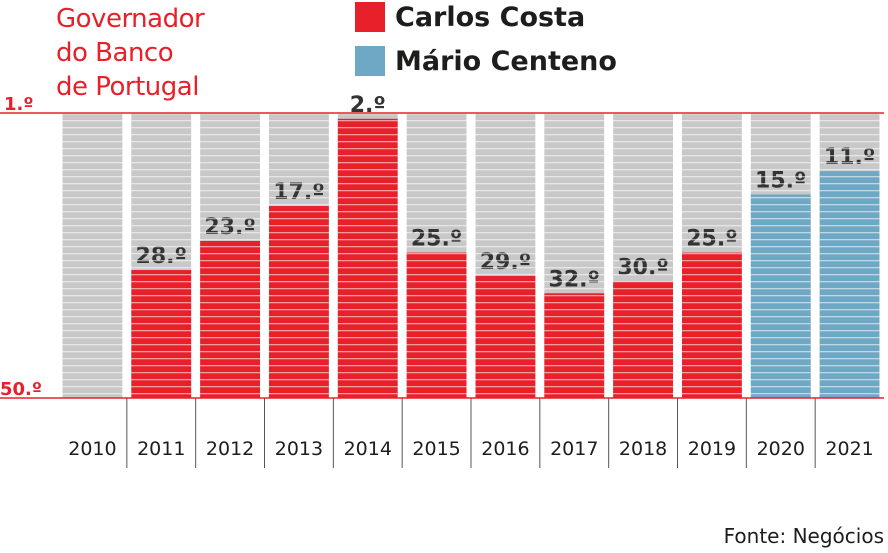 This screenshot has width=888, height=553. What do you see at coordinates (92, 255) in the screenshot?
I see `stripe-overlay-2010` at bounding box center [92, 255].